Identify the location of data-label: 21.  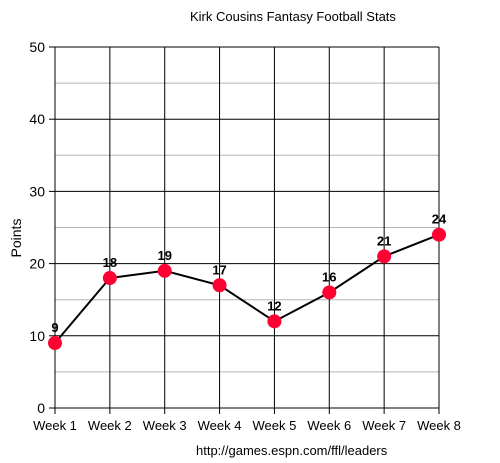
(384, 240).